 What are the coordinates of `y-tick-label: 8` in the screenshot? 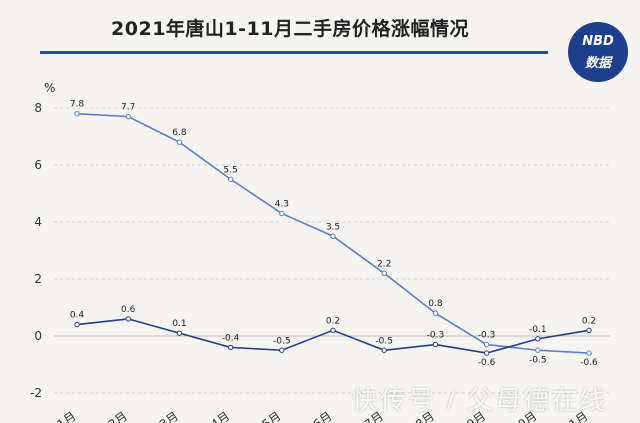 It's located at (38, 108).